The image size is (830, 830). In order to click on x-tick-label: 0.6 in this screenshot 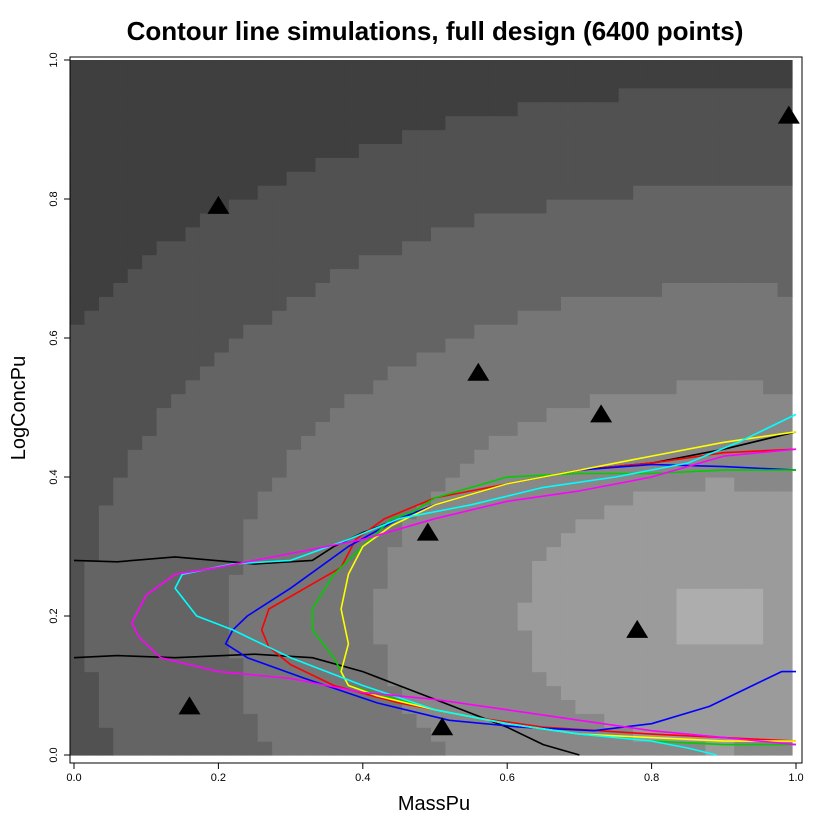, I will do `click(507, 778)`.